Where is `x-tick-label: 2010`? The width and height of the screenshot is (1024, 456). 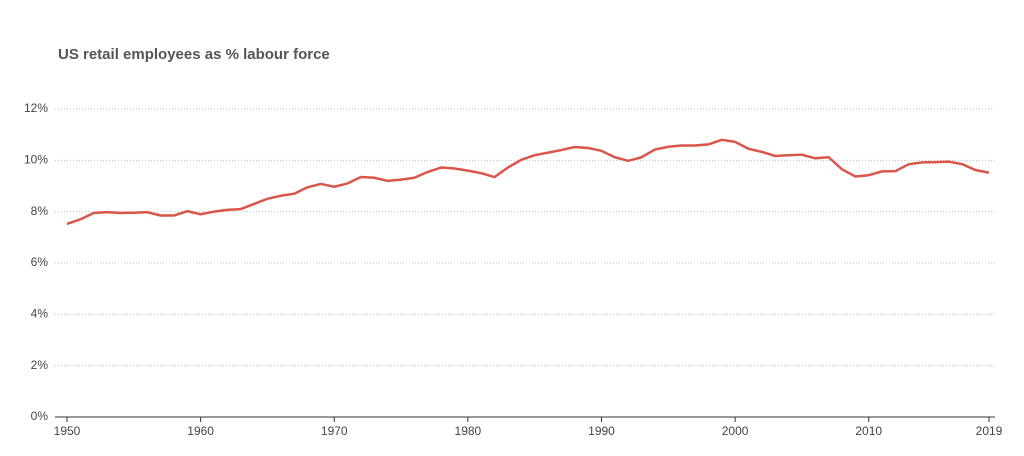 x-tick-label: 2010 is located at coordinates (868, 431).